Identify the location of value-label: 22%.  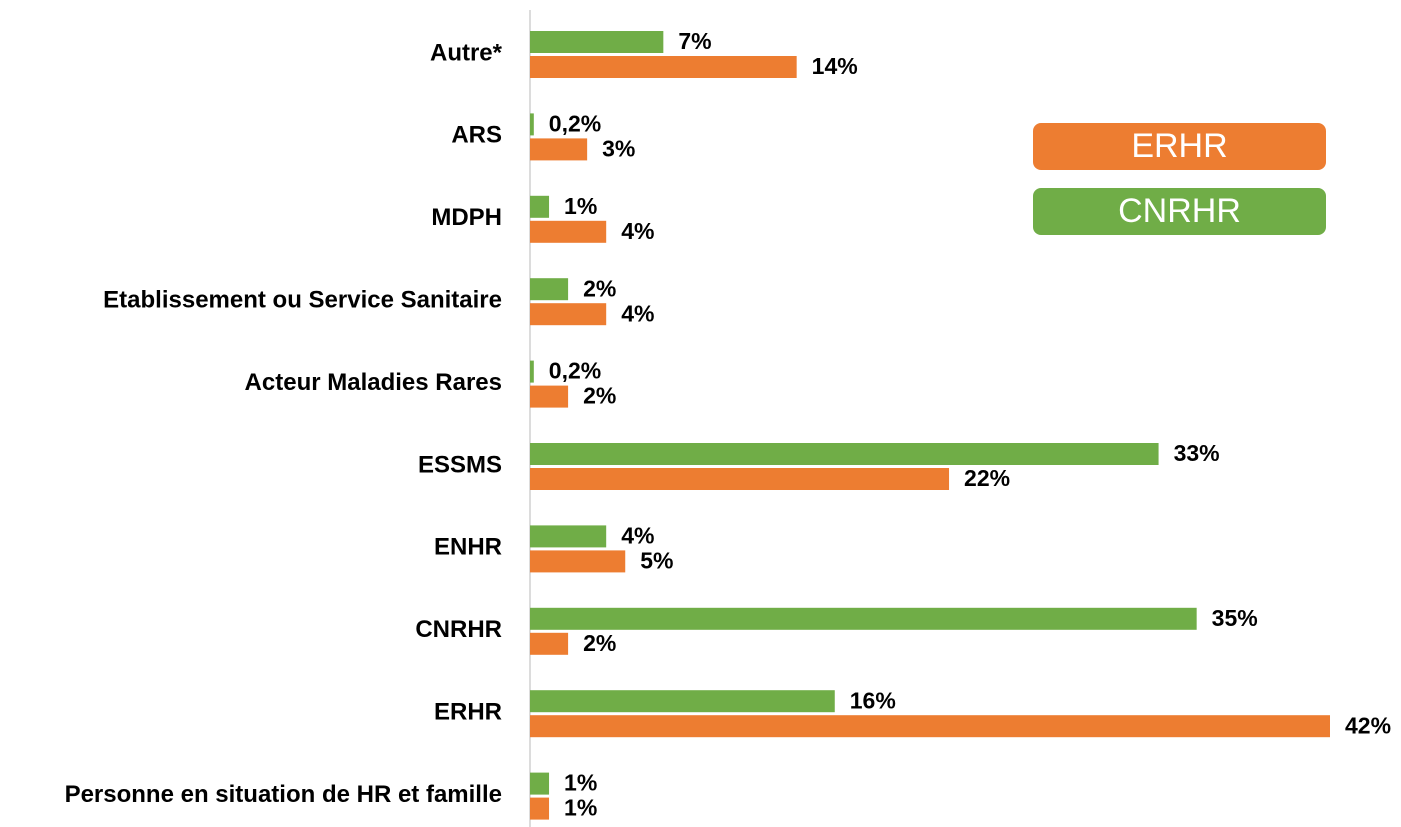
(987, 478).